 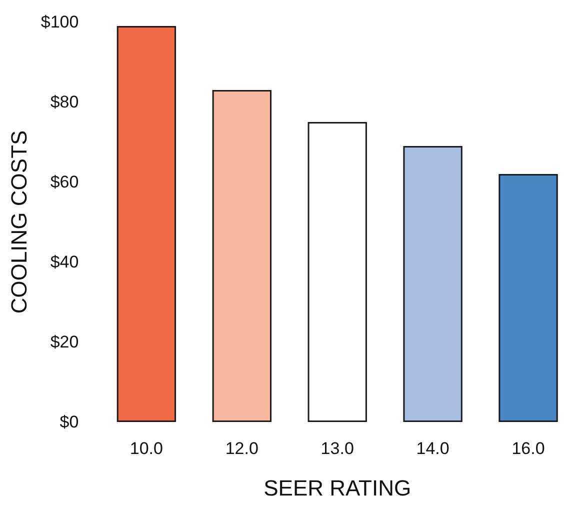 I want to click on x-tick-label: 10.0, so click(x=146, y=448).